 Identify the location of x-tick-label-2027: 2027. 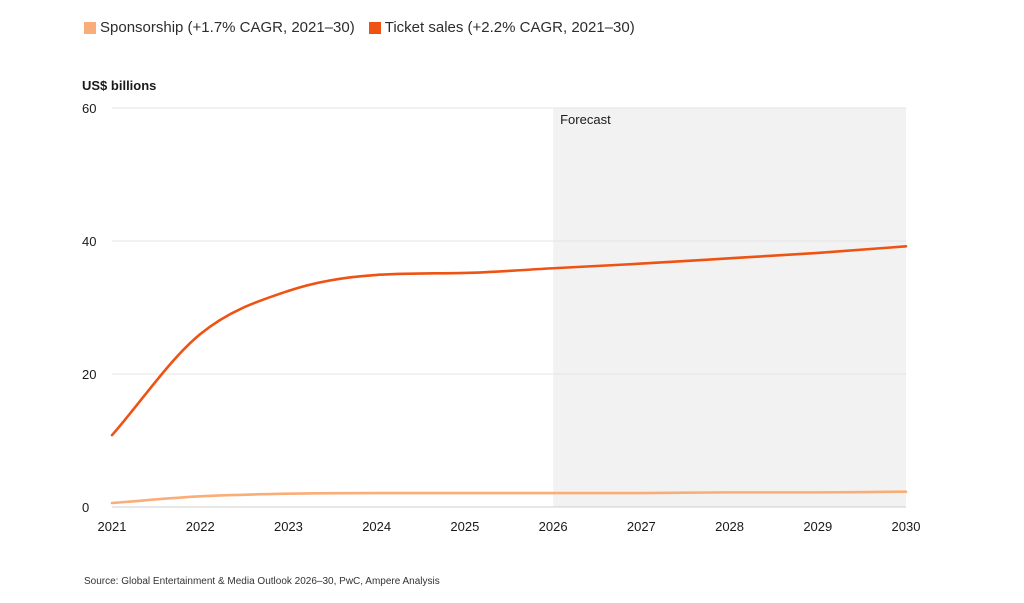
(641, 526).